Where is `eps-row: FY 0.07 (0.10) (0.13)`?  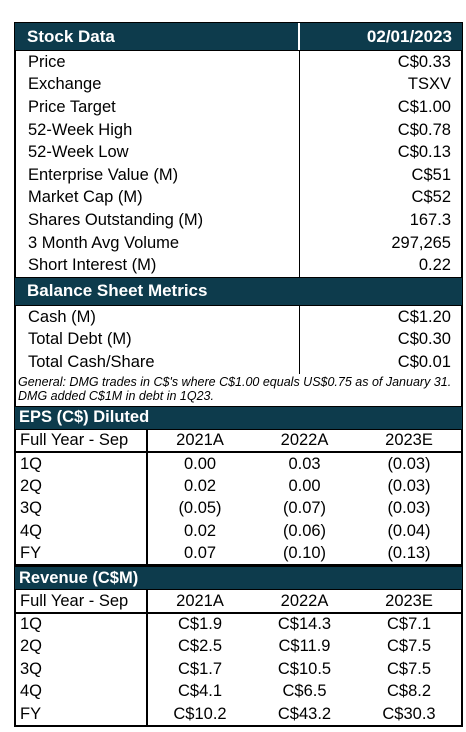
eps-row: FY 0.07 (0.10) (0.13) is located at coordinates (238, 554).